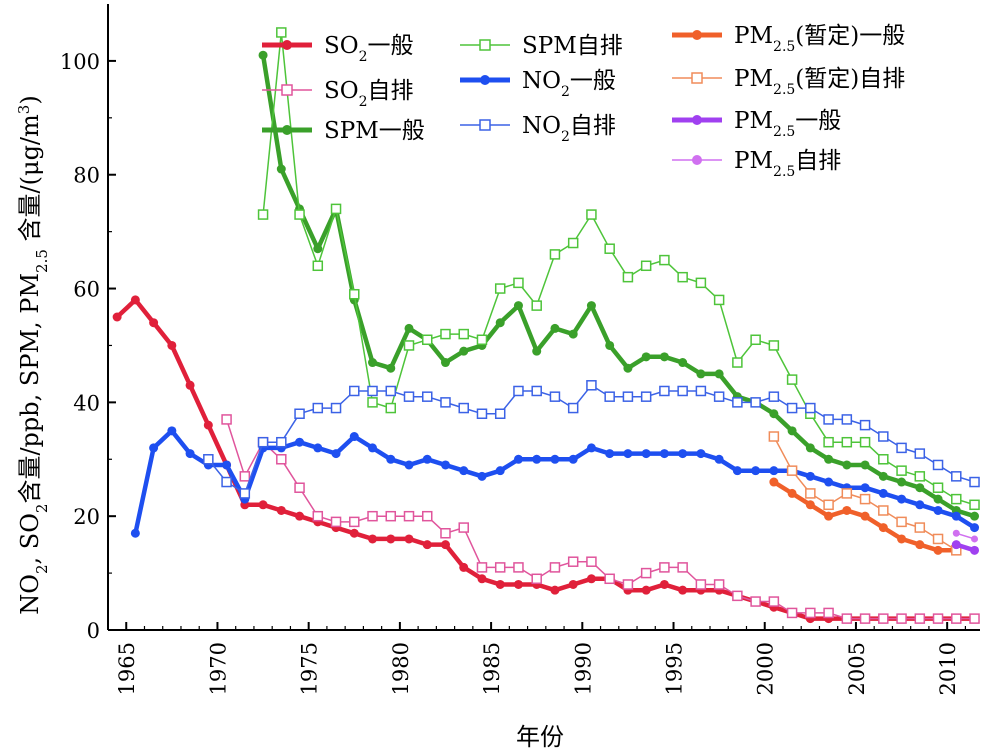 The height and width of the screenshot is (754, 1000). I want to click on legend-label: PM2.5一般, so click(787, 124).